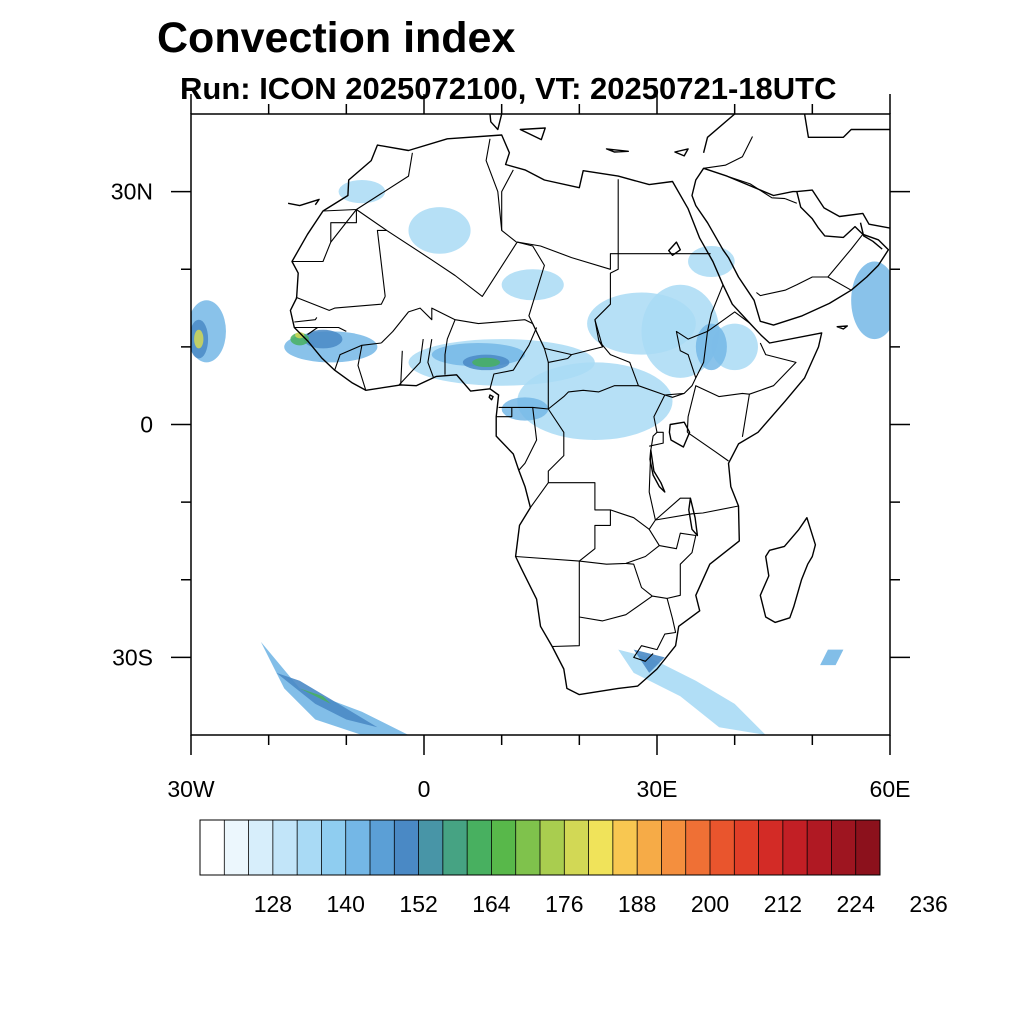 Image resolution: width=1024 pixels, height=1024 pixels. Describe the element at coordinates (491, 904) in the screenshot. I see `colorbar-tick-label: 164` at that location.